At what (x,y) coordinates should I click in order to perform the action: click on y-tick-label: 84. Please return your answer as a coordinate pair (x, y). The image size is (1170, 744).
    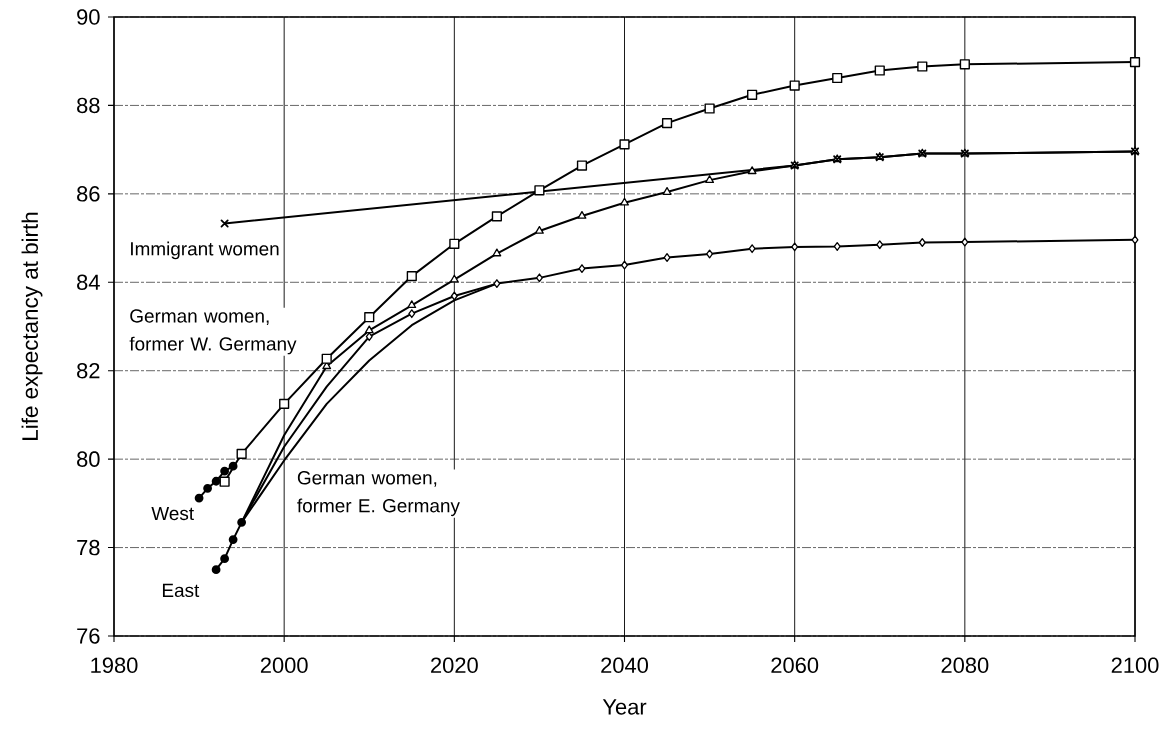
    Looking at the image, I should click on (88, 282).